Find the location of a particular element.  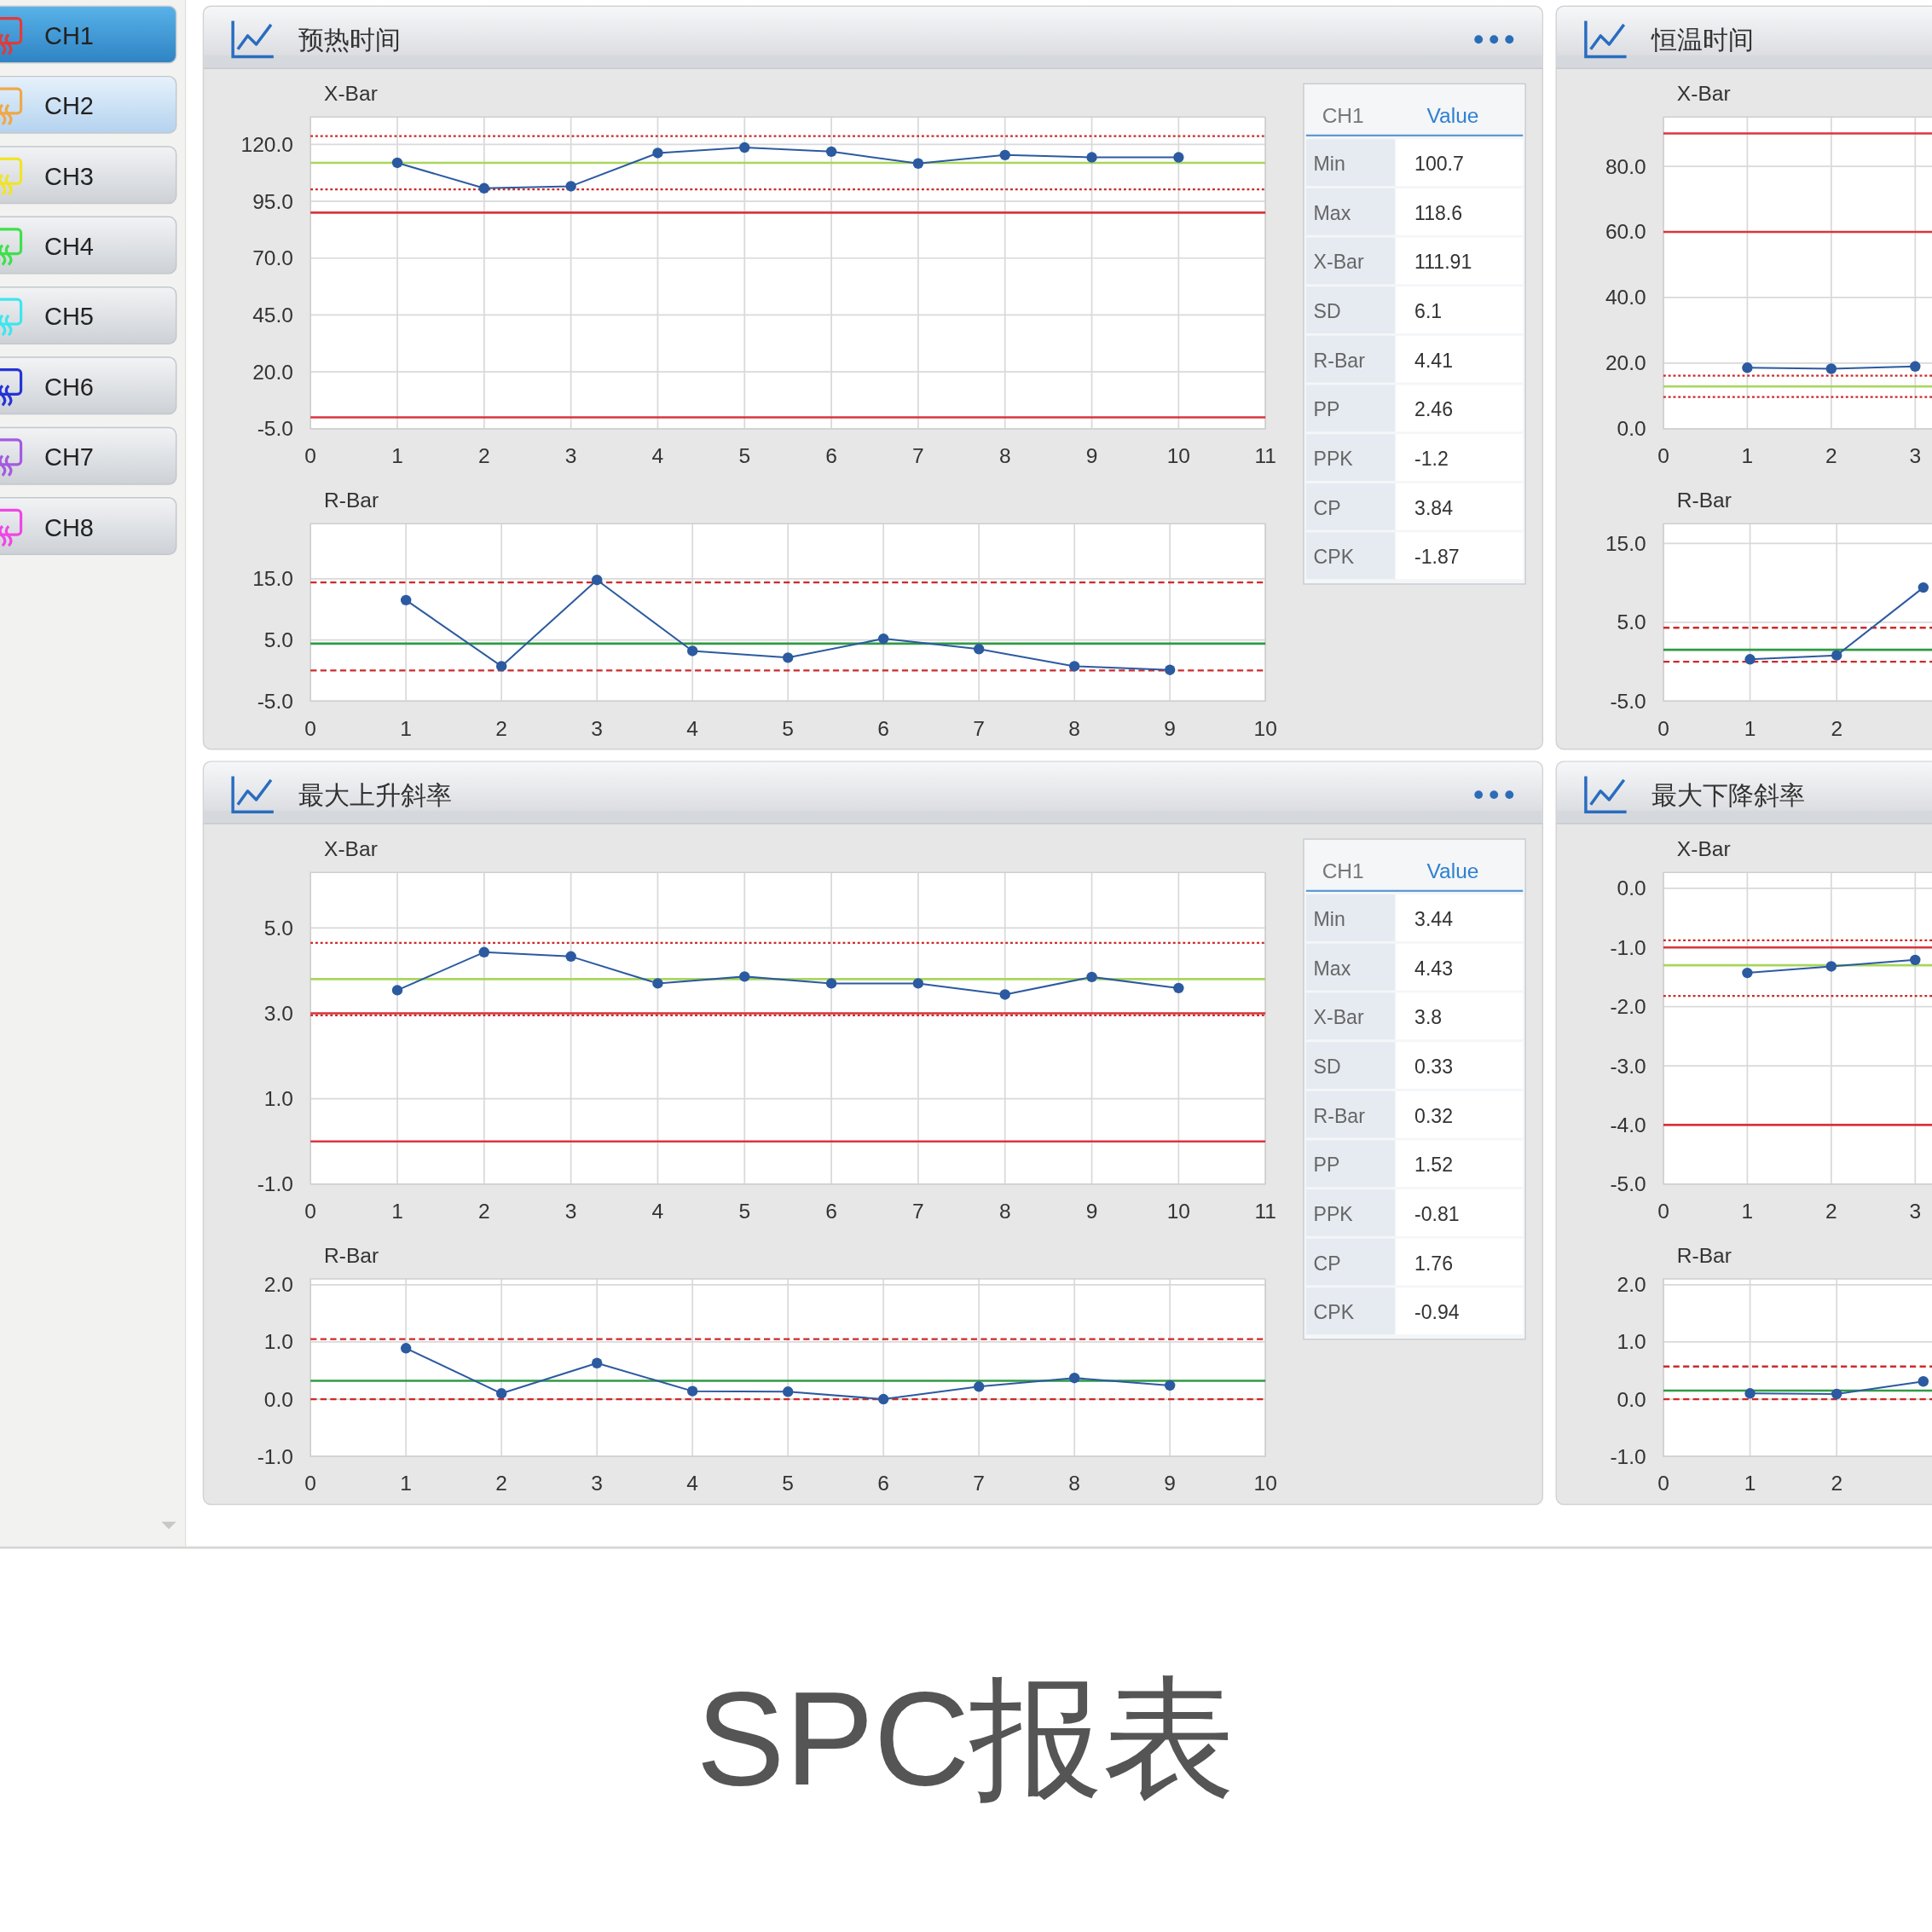

data-label: -0.94 is located at coordinates (1437, 1312).